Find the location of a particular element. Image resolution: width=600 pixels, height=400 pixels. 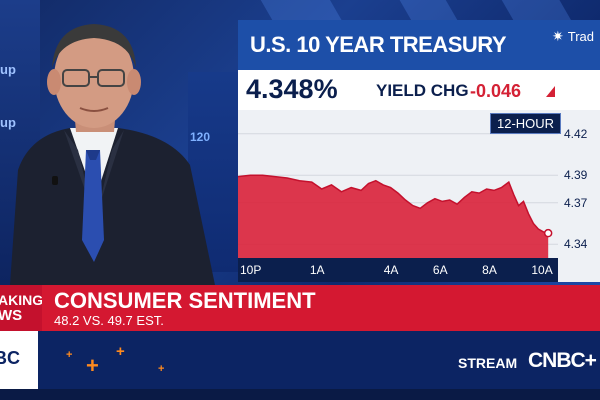

yield-value: 4.348% is located at coordinates (292, 89).